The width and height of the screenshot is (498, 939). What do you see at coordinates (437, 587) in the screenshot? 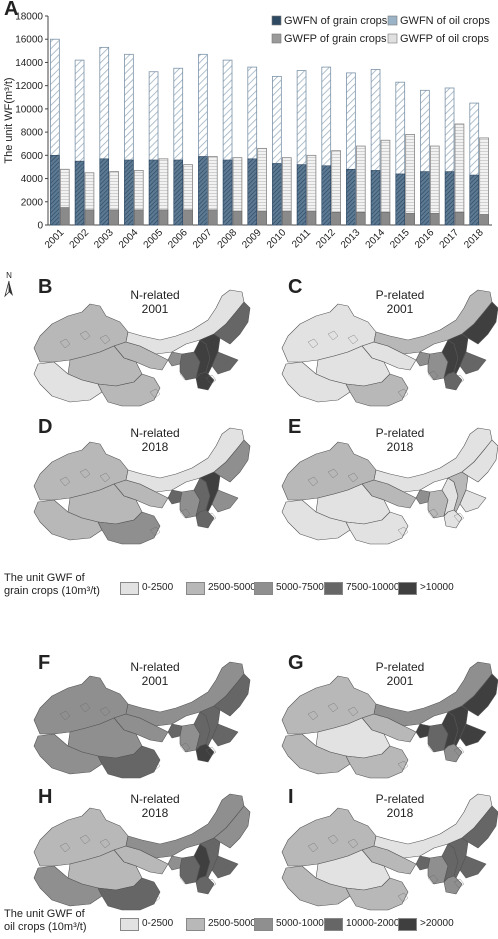
I see `legend-class-label: >10000` at bounding box center [437, 587].